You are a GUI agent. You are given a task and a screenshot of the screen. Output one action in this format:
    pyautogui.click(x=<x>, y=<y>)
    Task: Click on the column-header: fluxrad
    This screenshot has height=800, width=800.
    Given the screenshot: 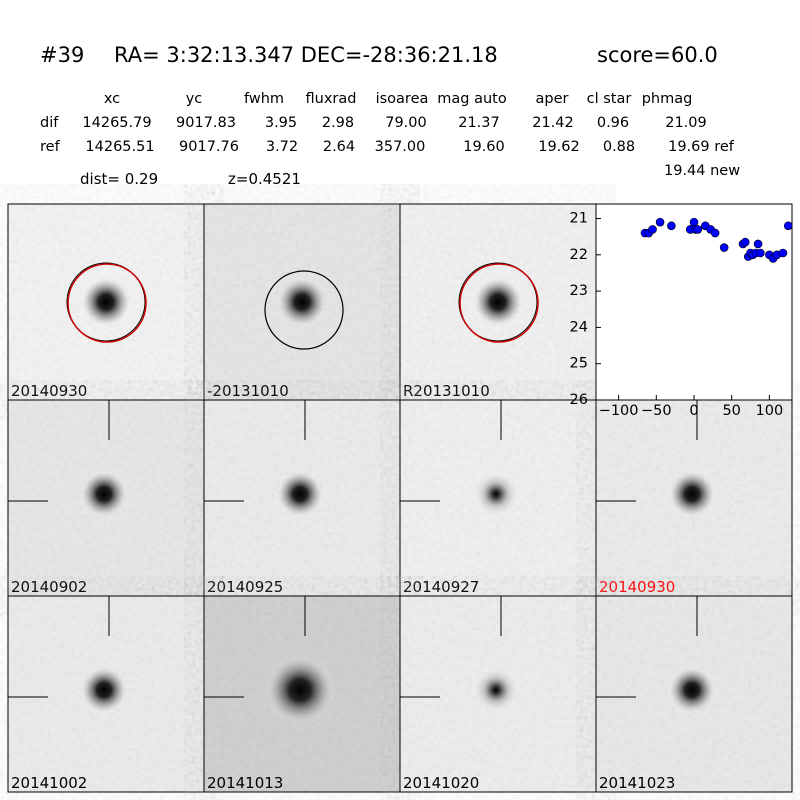 What is the action you would take?
    pyautogui.click(x=331, y=99)
    